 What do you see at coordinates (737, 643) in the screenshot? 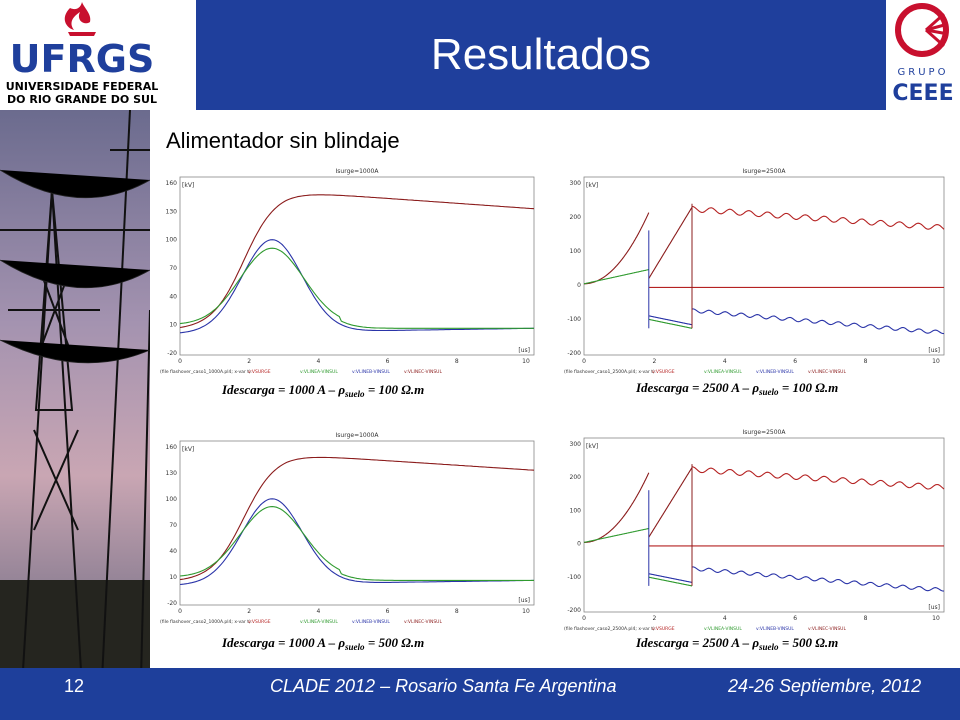
I see `caption-plot-4: Idescarga = 2500 A – ρsuelo = 500 Ω.m` at bounding box center [737, 643].